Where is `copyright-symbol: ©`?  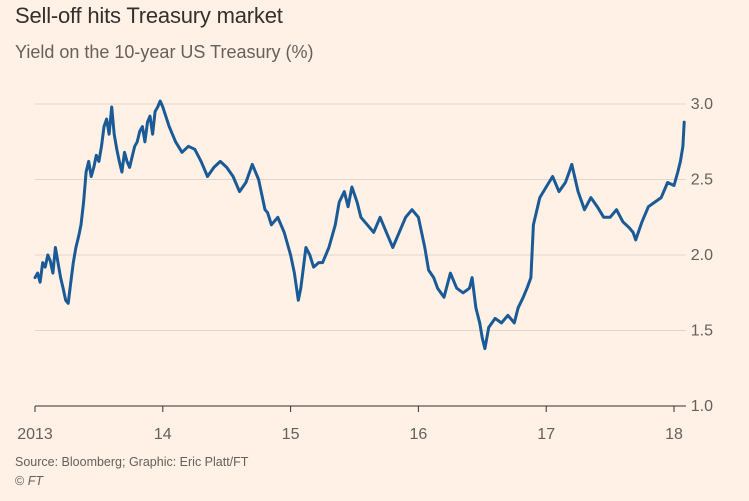
copyright-symbol: © is located at coordinates (20, 481).